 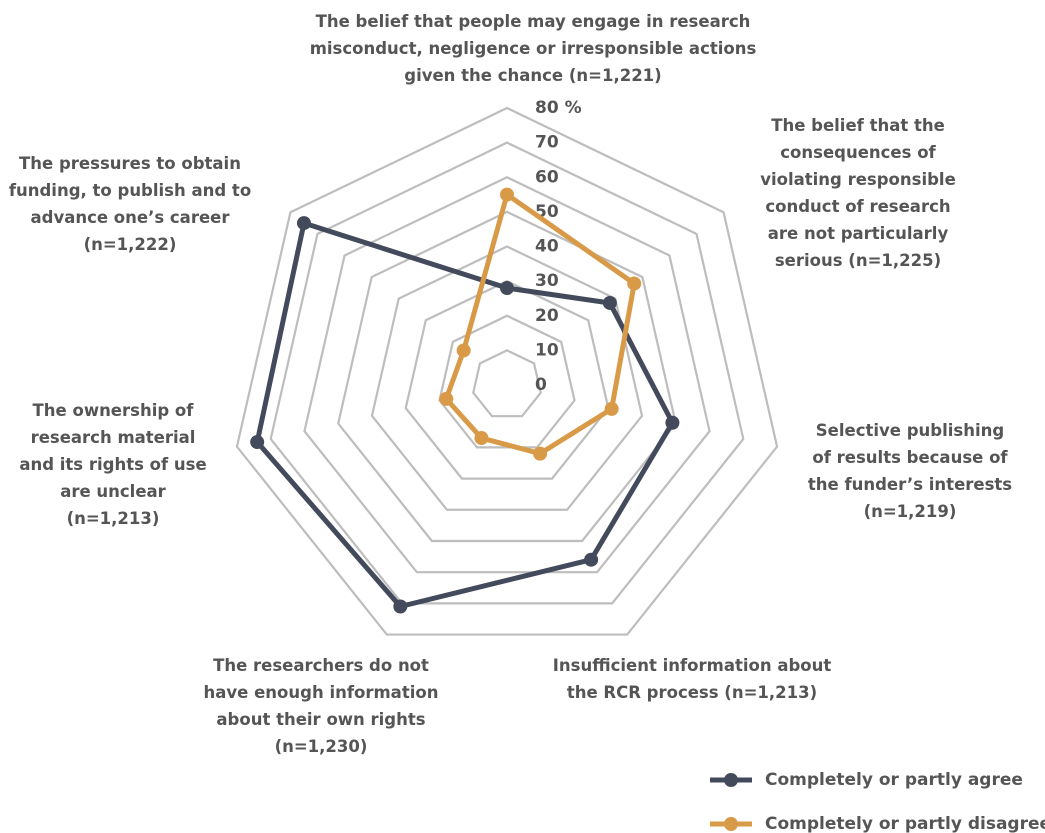 What do you see at coordinates (547, 247) in the screenshot?
I see `tick-label: 40` at bounding box center [547, 247].